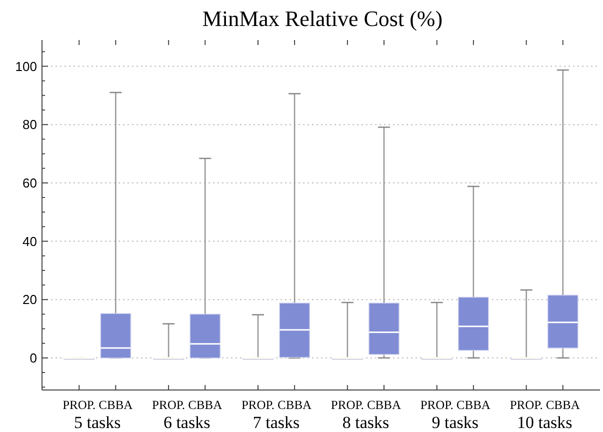 The width and height of the screenshot is (603, 432). Describe the element at coordinates (276, 422) in the screenshot. I see `text: 7 tasks` at that location.